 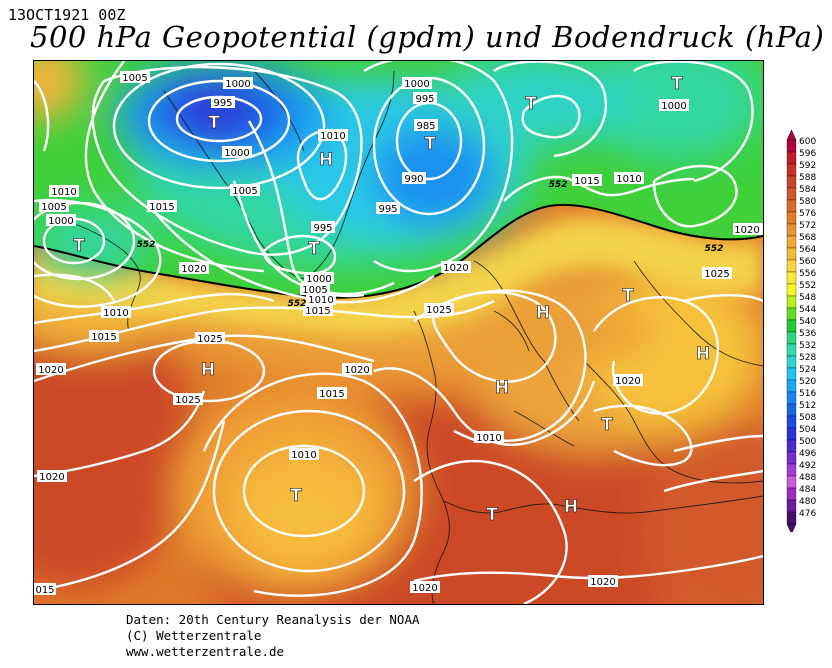 I want to click on isobar-label: 015, so click(x=45, y=589).